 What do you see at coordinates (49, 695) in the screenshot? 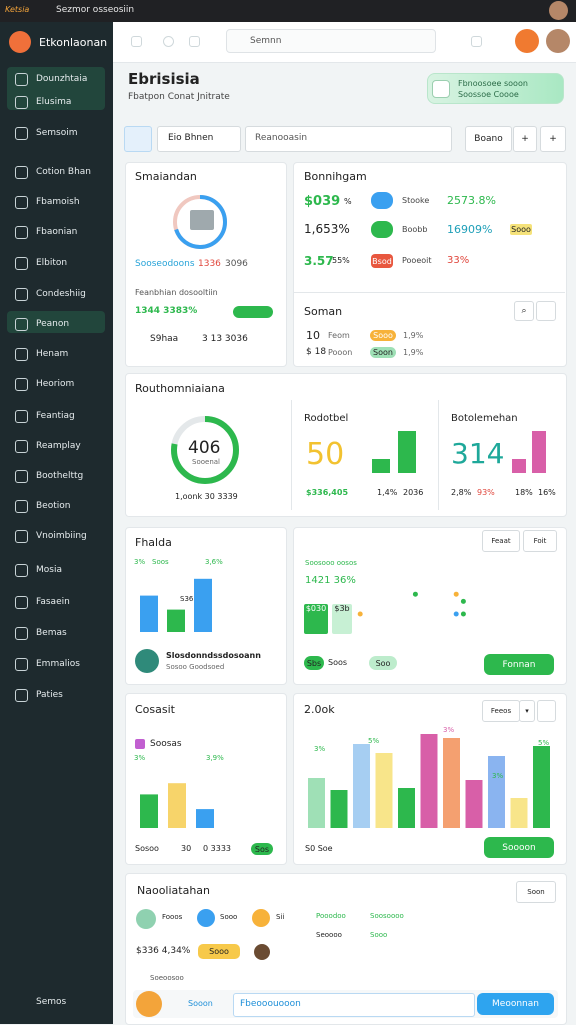
I see `nav-label: Paties` at bounding box center [49, 695].